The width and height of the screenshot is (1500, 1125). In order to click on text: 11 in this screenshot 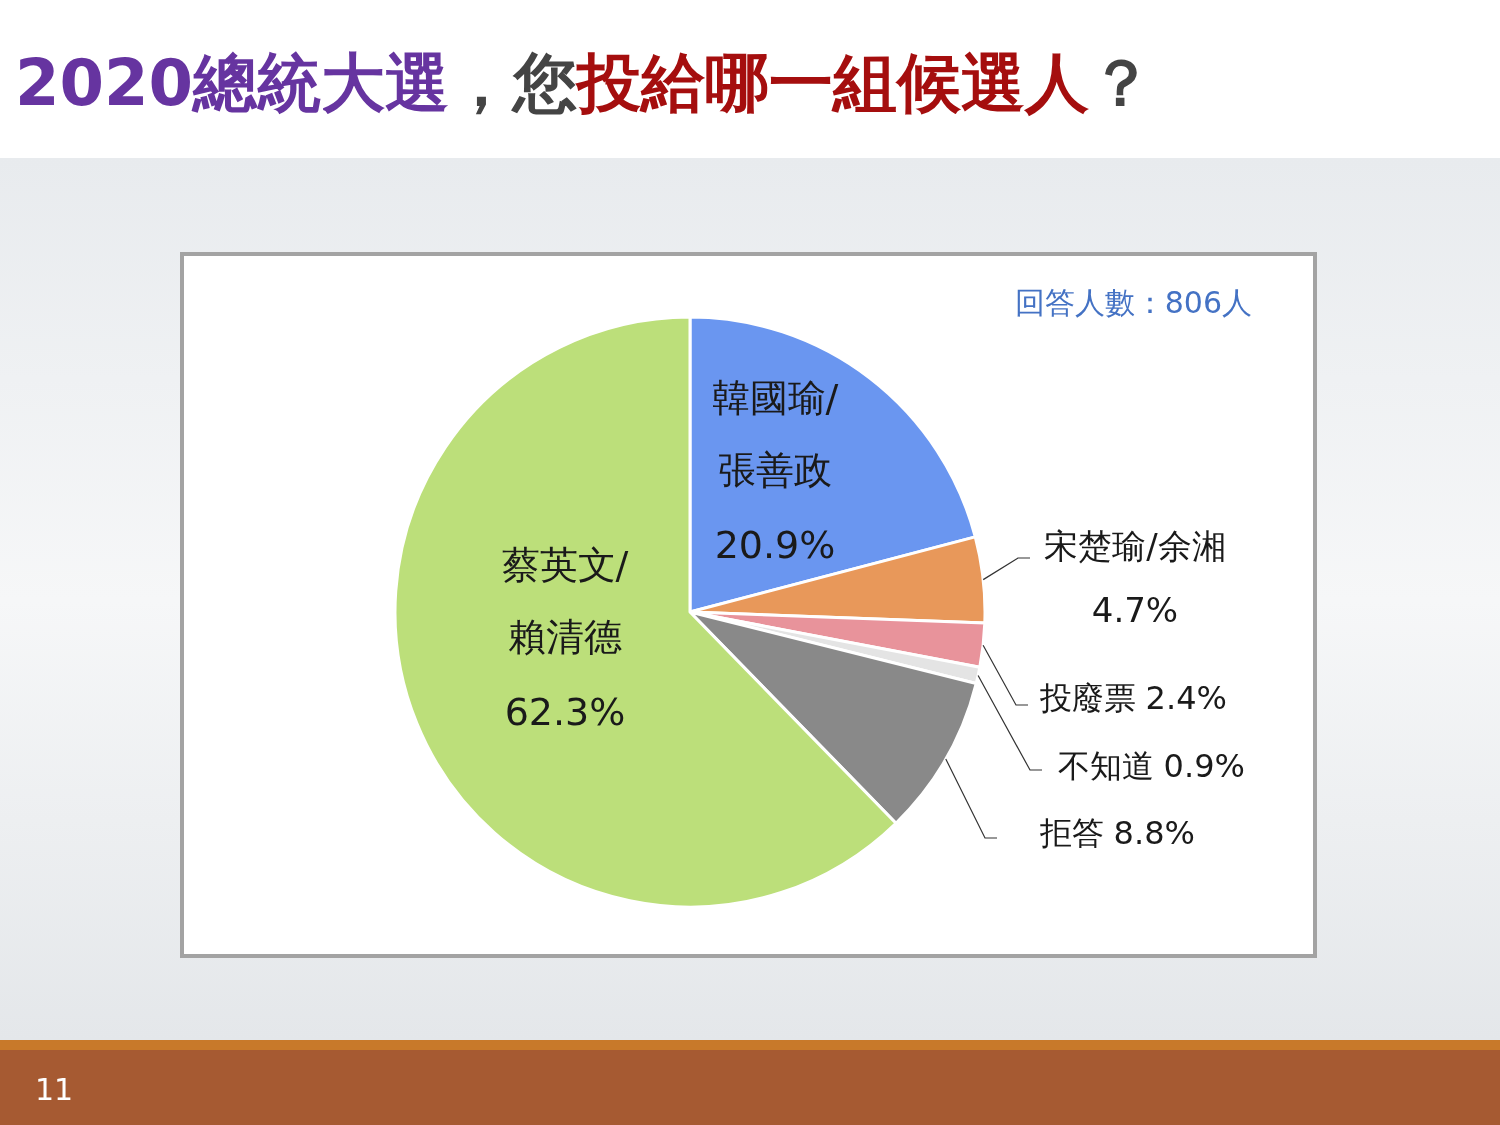, I will do `click(54, 1089)`.